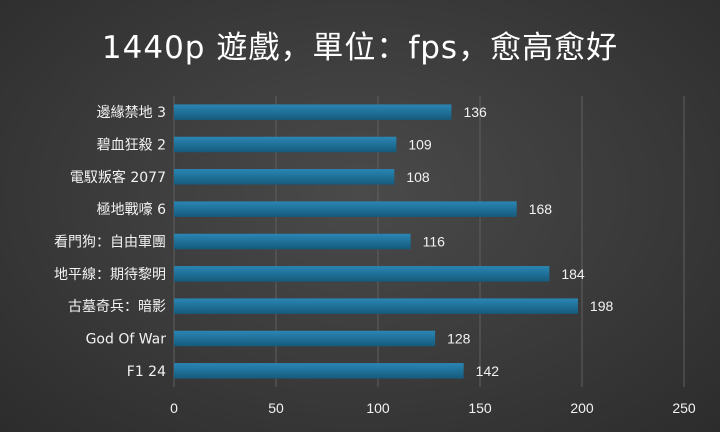  Describe the element at coordinates (146, 372) in the screenshot. I see `category-label: F1 24` at that location.